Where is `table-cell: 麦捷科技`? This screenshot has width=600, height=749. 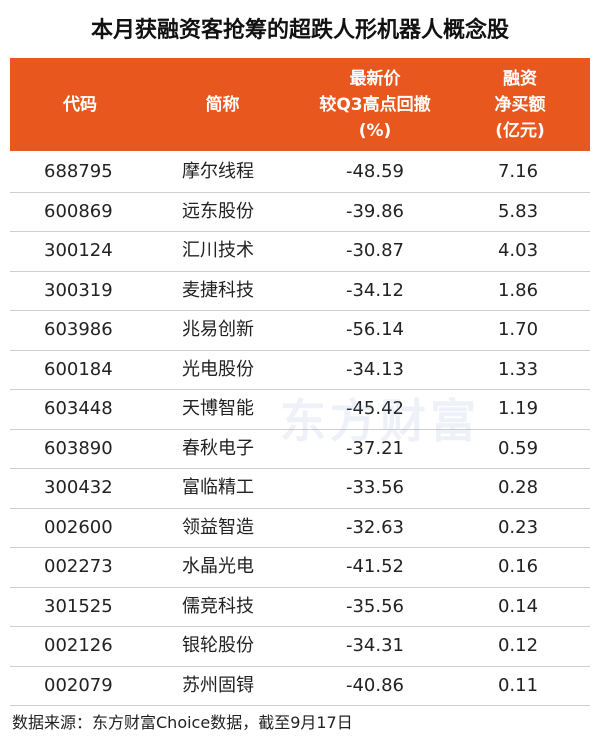 table-cell: 麦捷科技 is located at coordinates (218, 290).